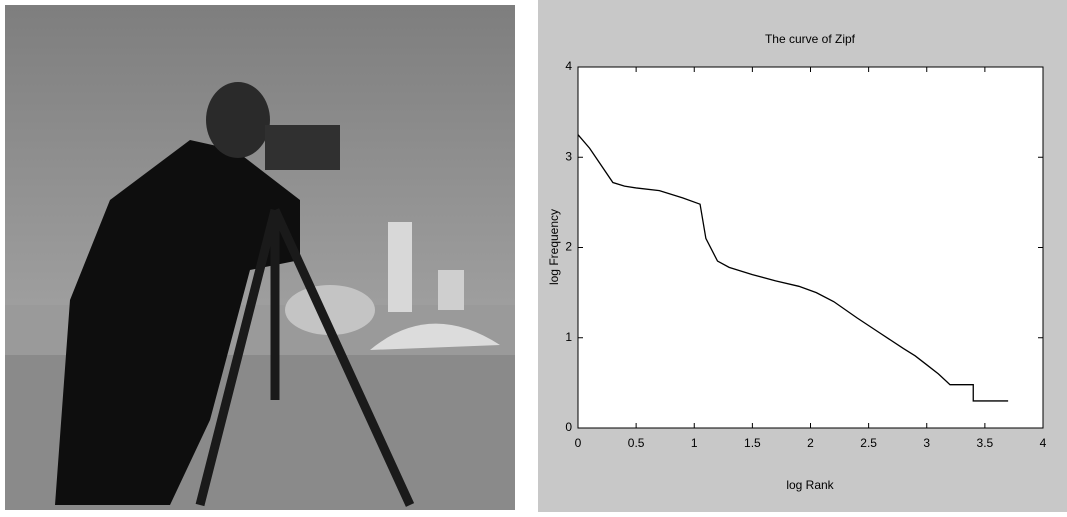  I want to click on x-axis-label: log Rank, so click(810, 485).